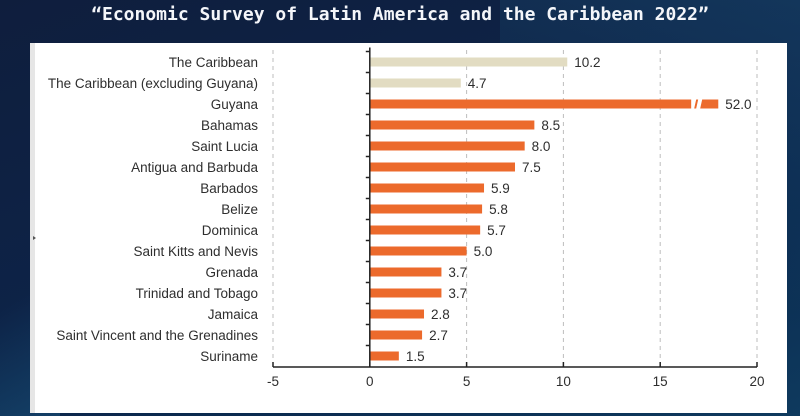 The width and height of the screenshot is (800, 416). I want to click on side-arrow-marker, so click(34, 238).